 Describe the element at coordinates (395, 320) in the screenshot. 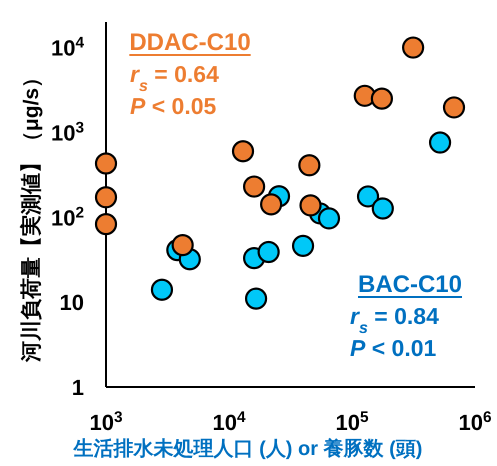

I see `annotation: r$_{s}$ = 0.84` at that location.